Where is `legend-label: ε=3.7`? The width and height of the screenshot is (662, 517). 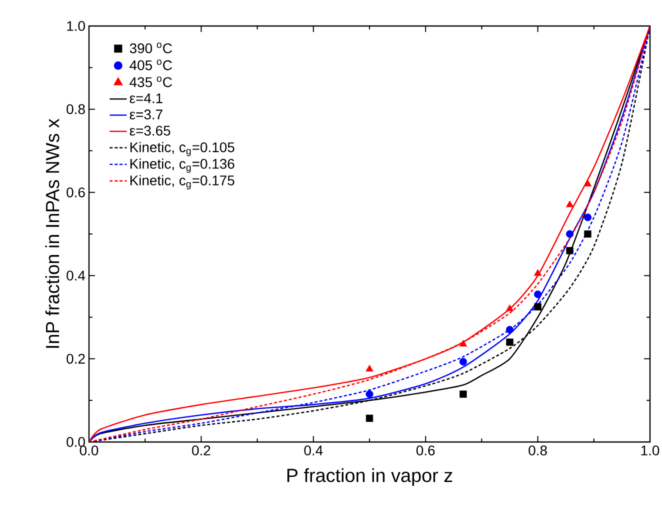 legend-label: ε=3.7 is located at coordinates (146, 115).